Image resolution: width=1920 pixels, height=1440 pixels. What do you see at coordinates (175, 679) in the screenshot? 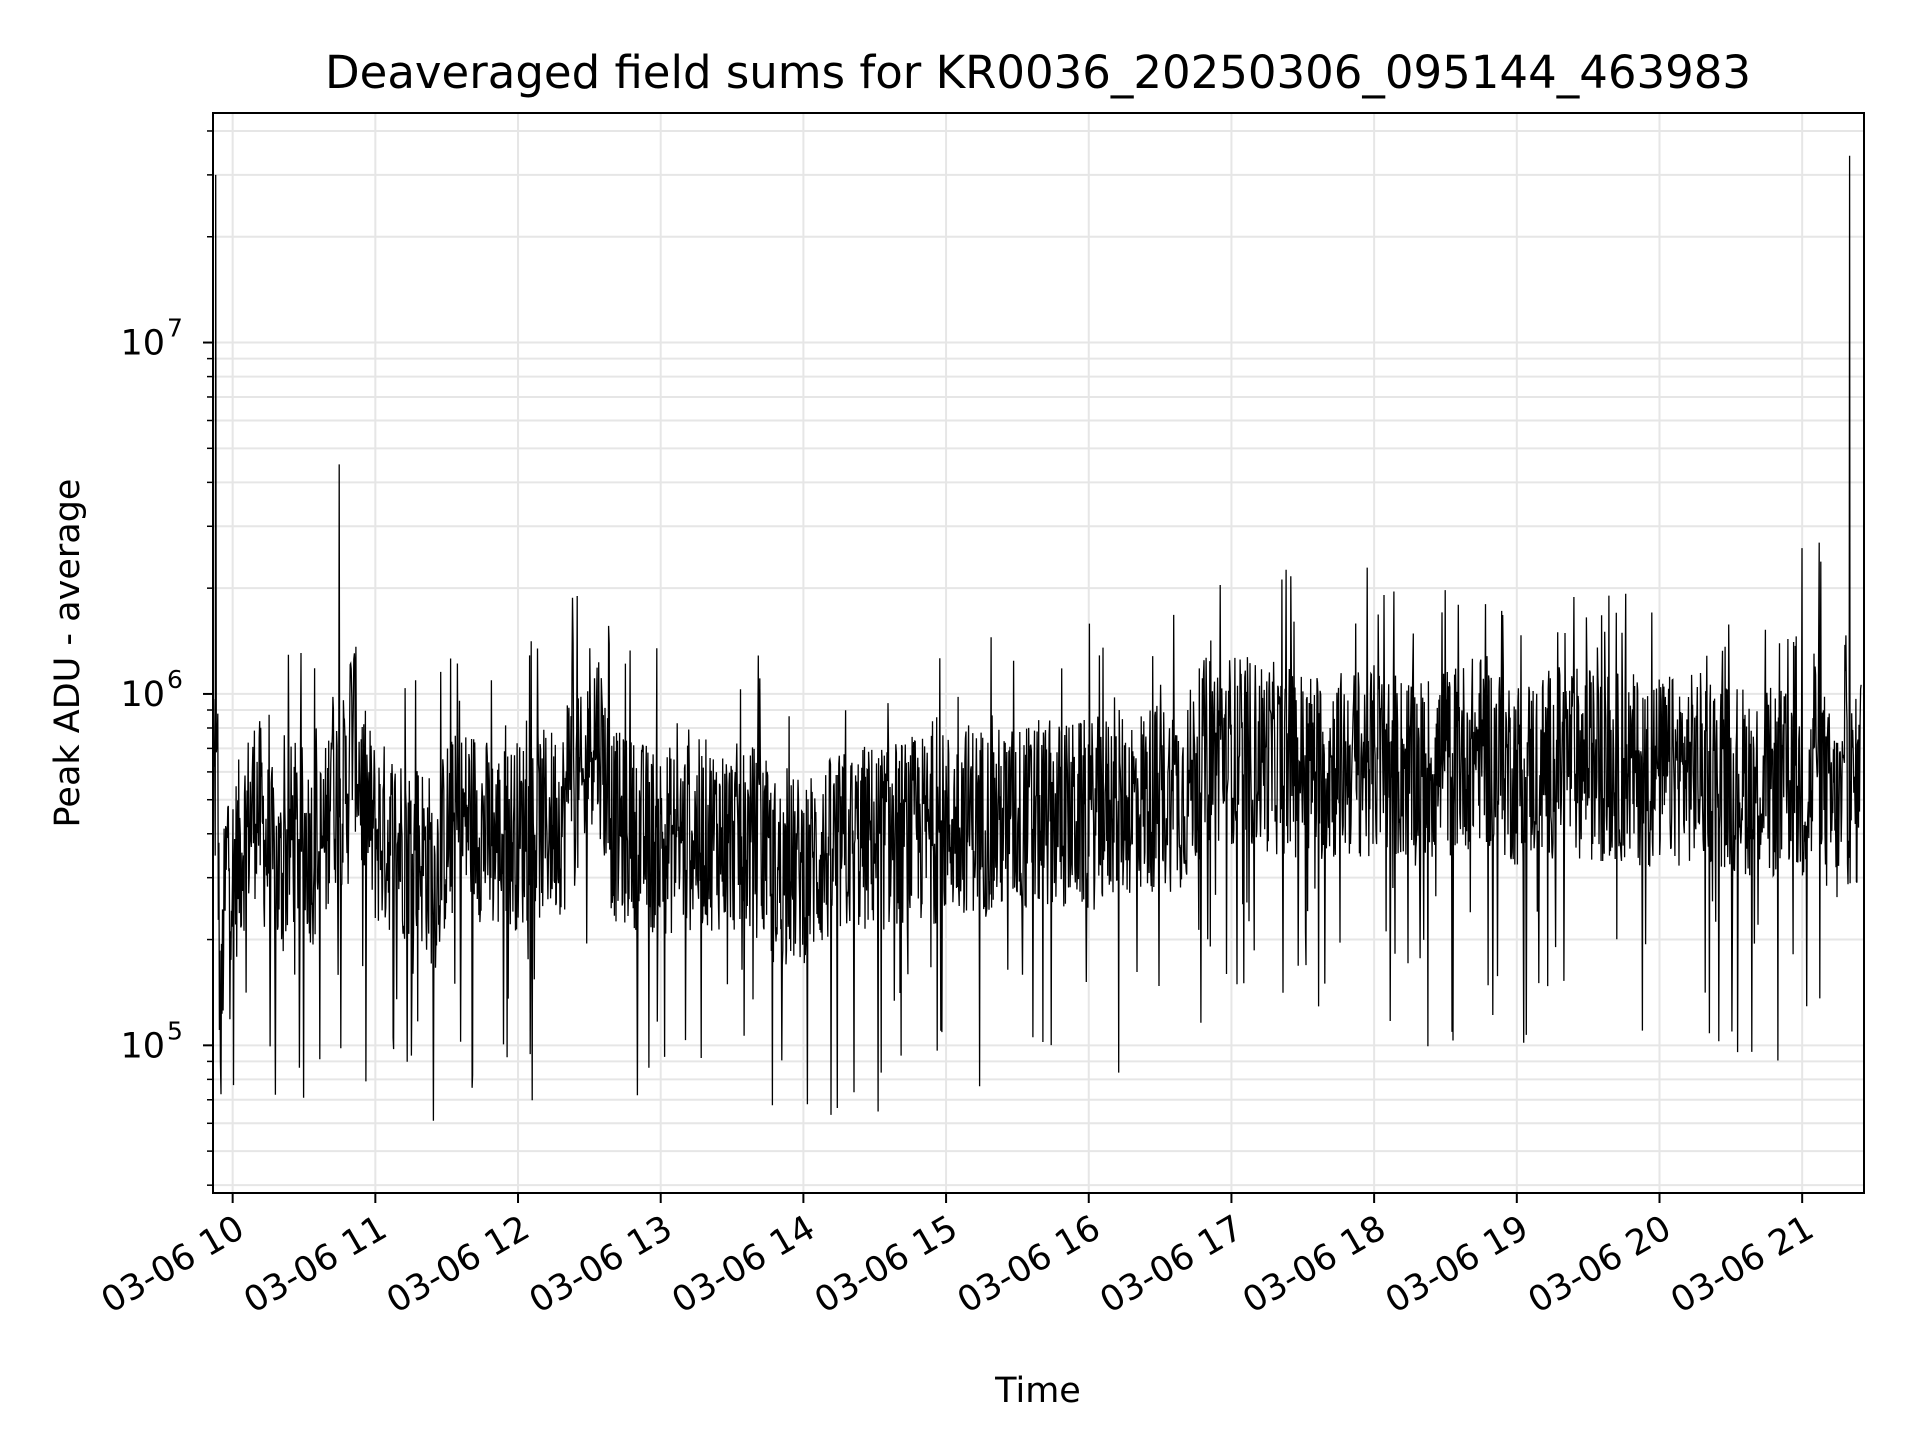
I see `y-tick-exponent: 6` at bounding box center [175, 679].